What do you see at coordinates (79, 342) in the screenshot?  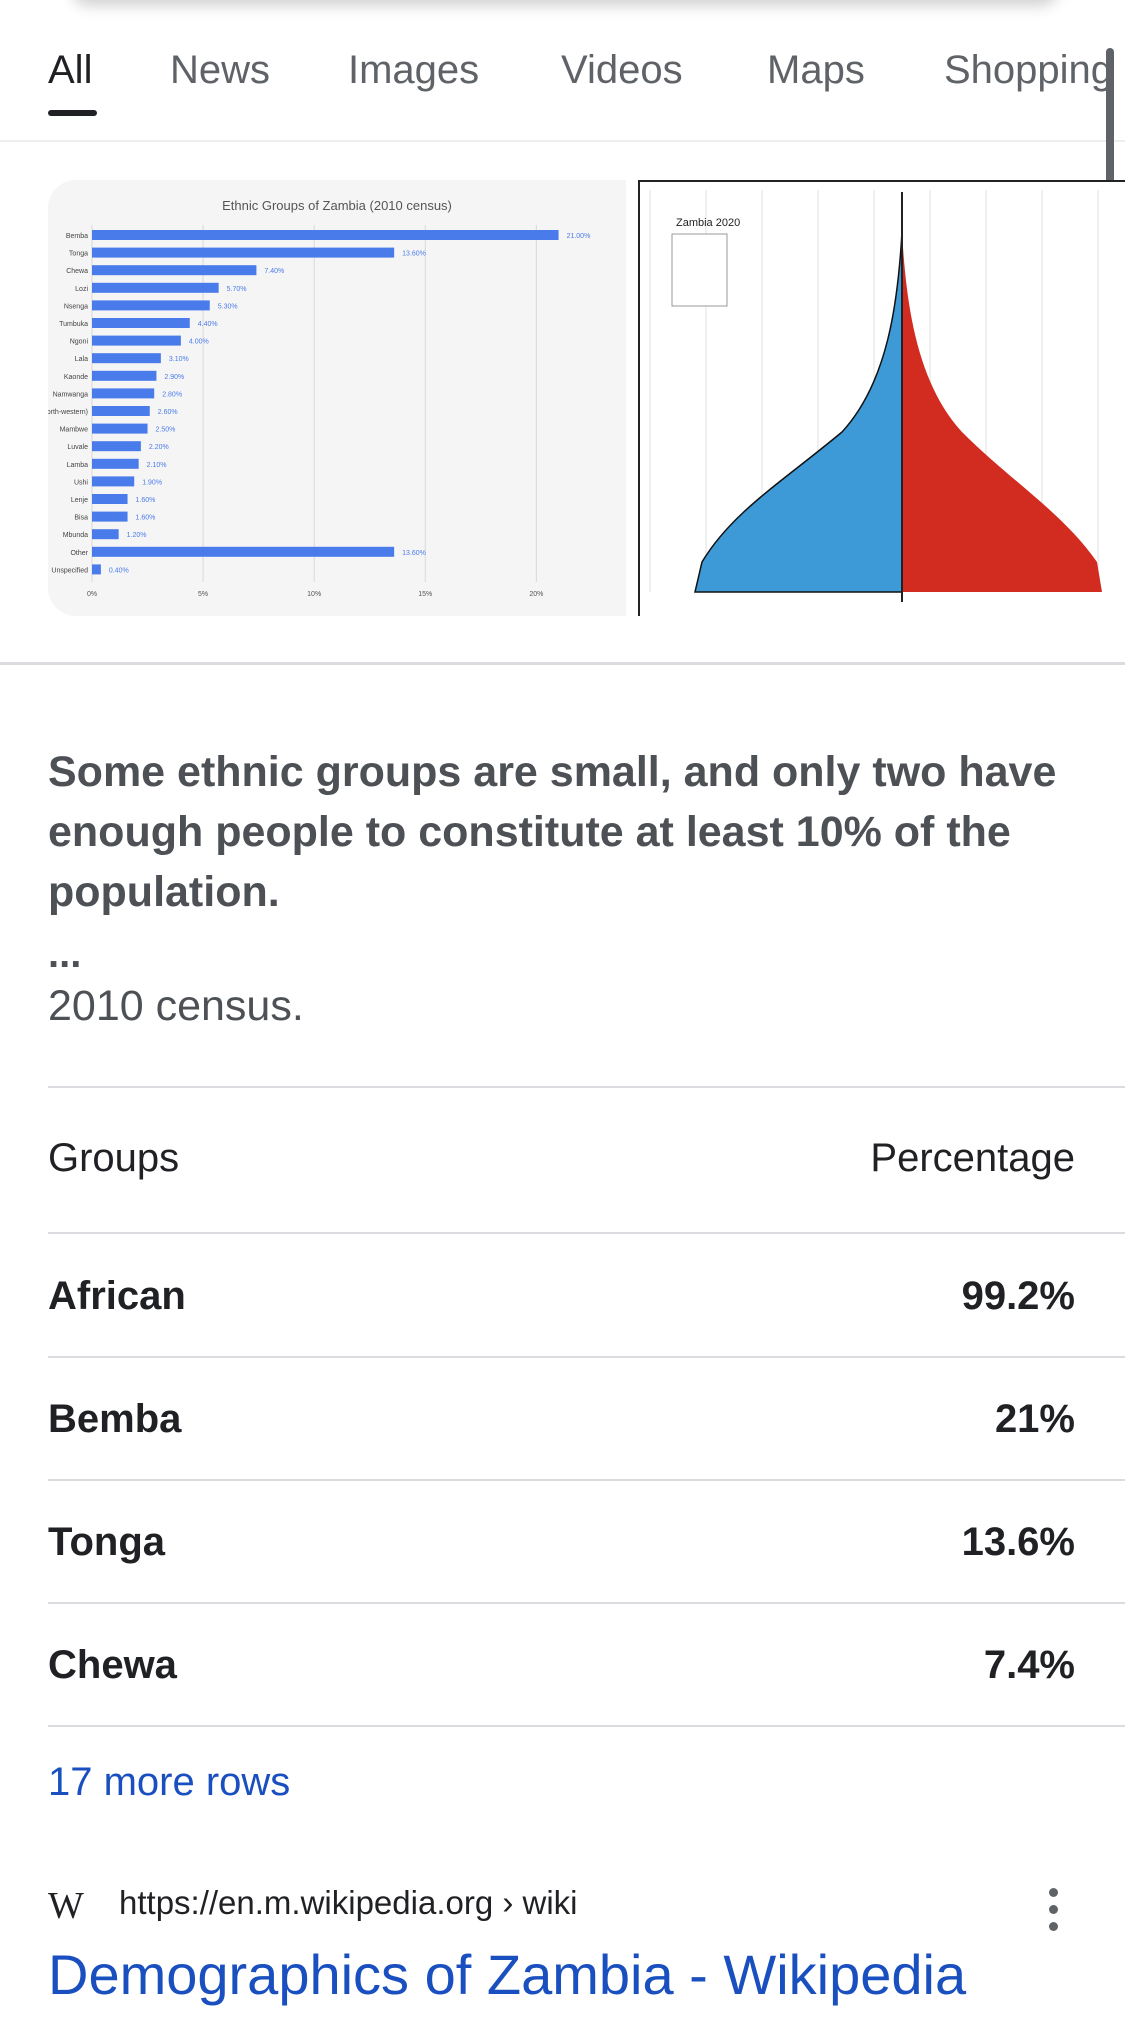 I see `category-label: Ngoni` at bounding box center [79, 342].